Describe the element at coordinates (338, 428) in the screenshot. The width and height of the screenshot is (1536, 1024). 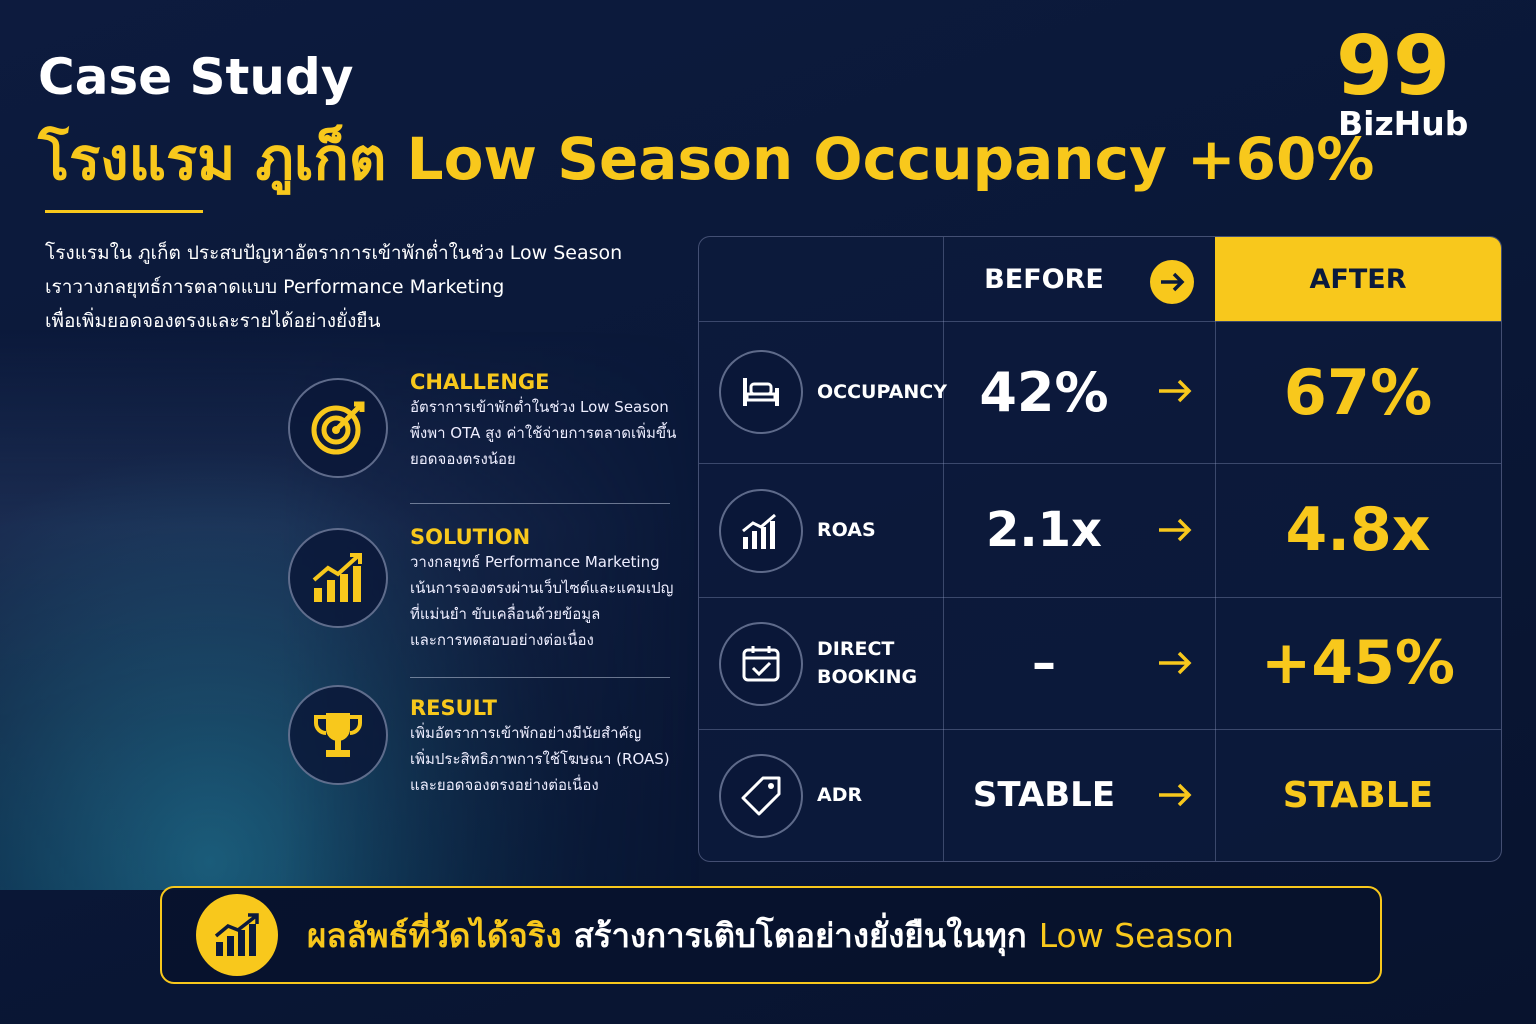
I see `challenge-icon` at that location.